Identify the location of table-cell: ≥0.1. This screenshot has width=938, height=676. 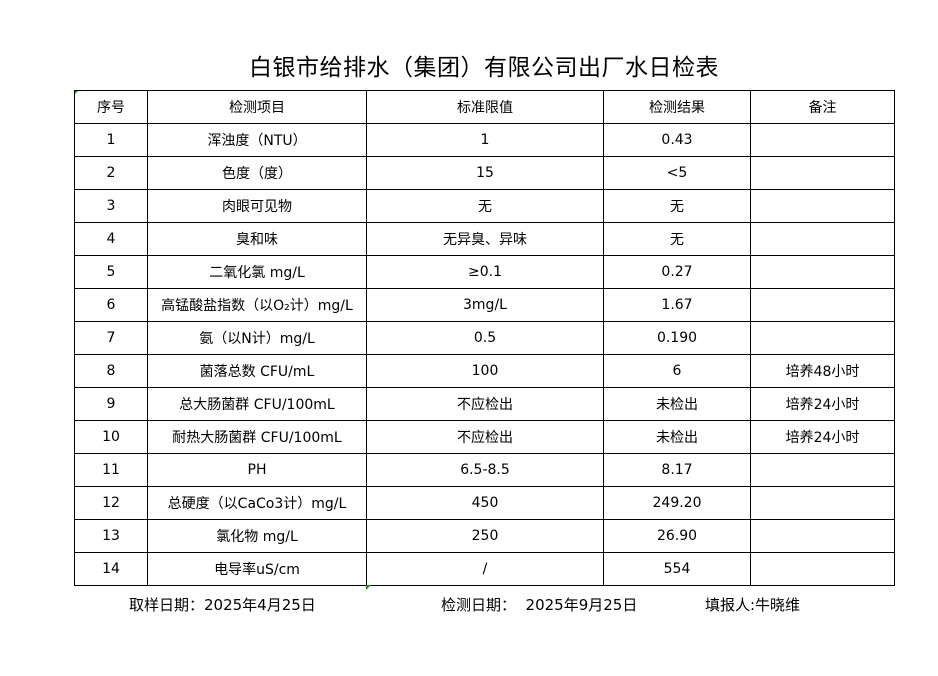
(485, 272).